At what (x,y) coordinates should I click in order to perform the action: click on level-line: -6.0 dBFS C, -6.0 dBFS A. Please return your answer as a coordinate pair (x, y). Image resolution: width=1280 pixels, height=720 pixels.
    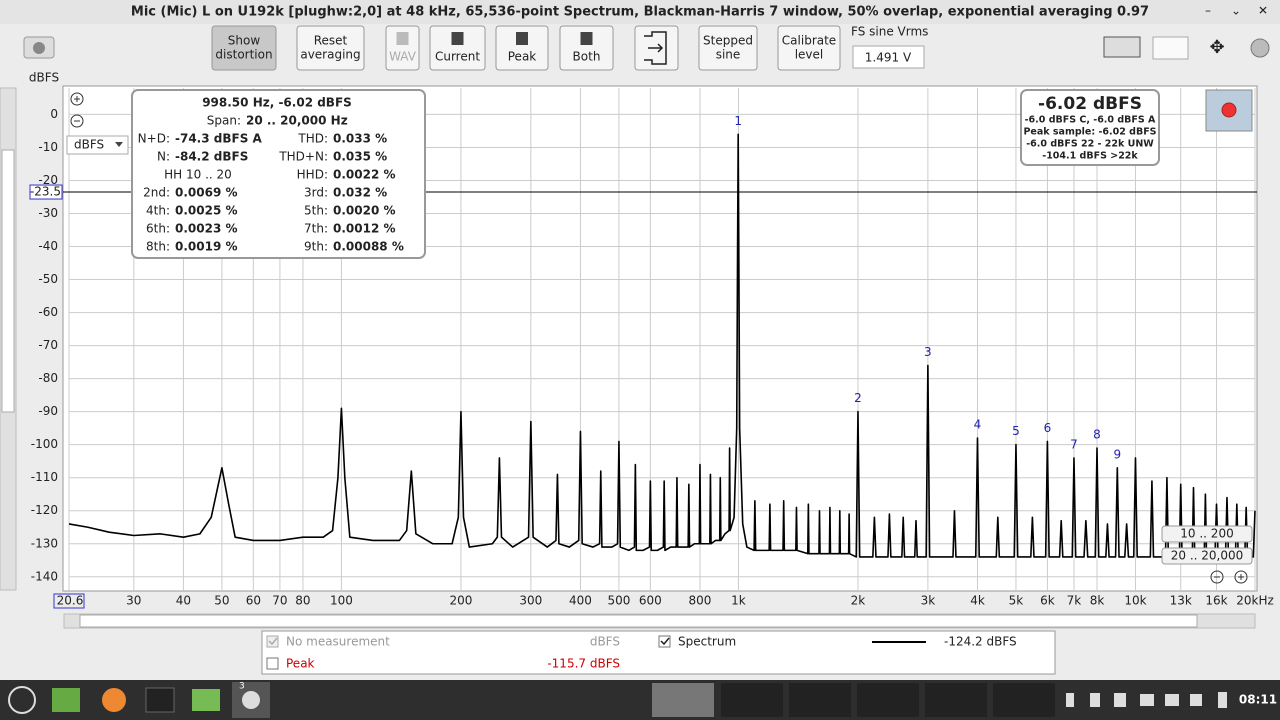
    Looking at the image, I should click on (1090, 120).